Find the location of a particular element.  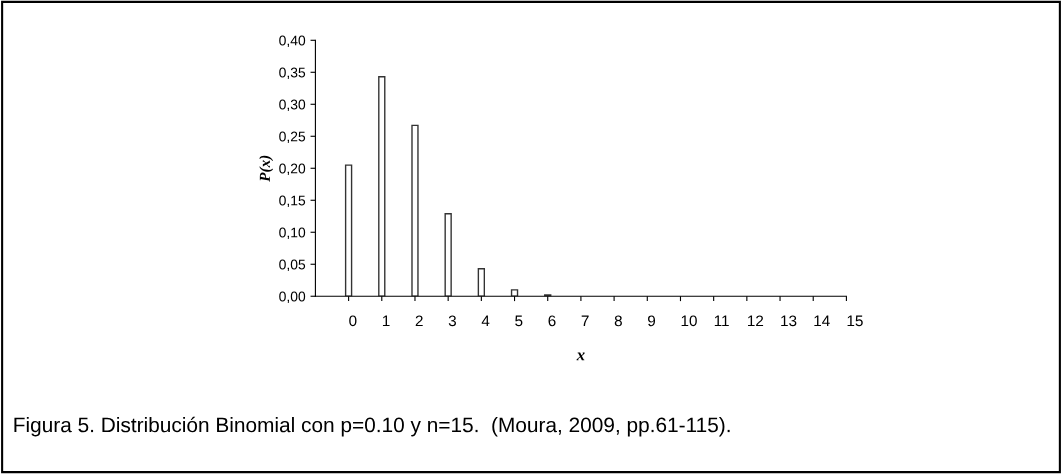

x-tick-label: 11 is located at coordinates (721, 321).